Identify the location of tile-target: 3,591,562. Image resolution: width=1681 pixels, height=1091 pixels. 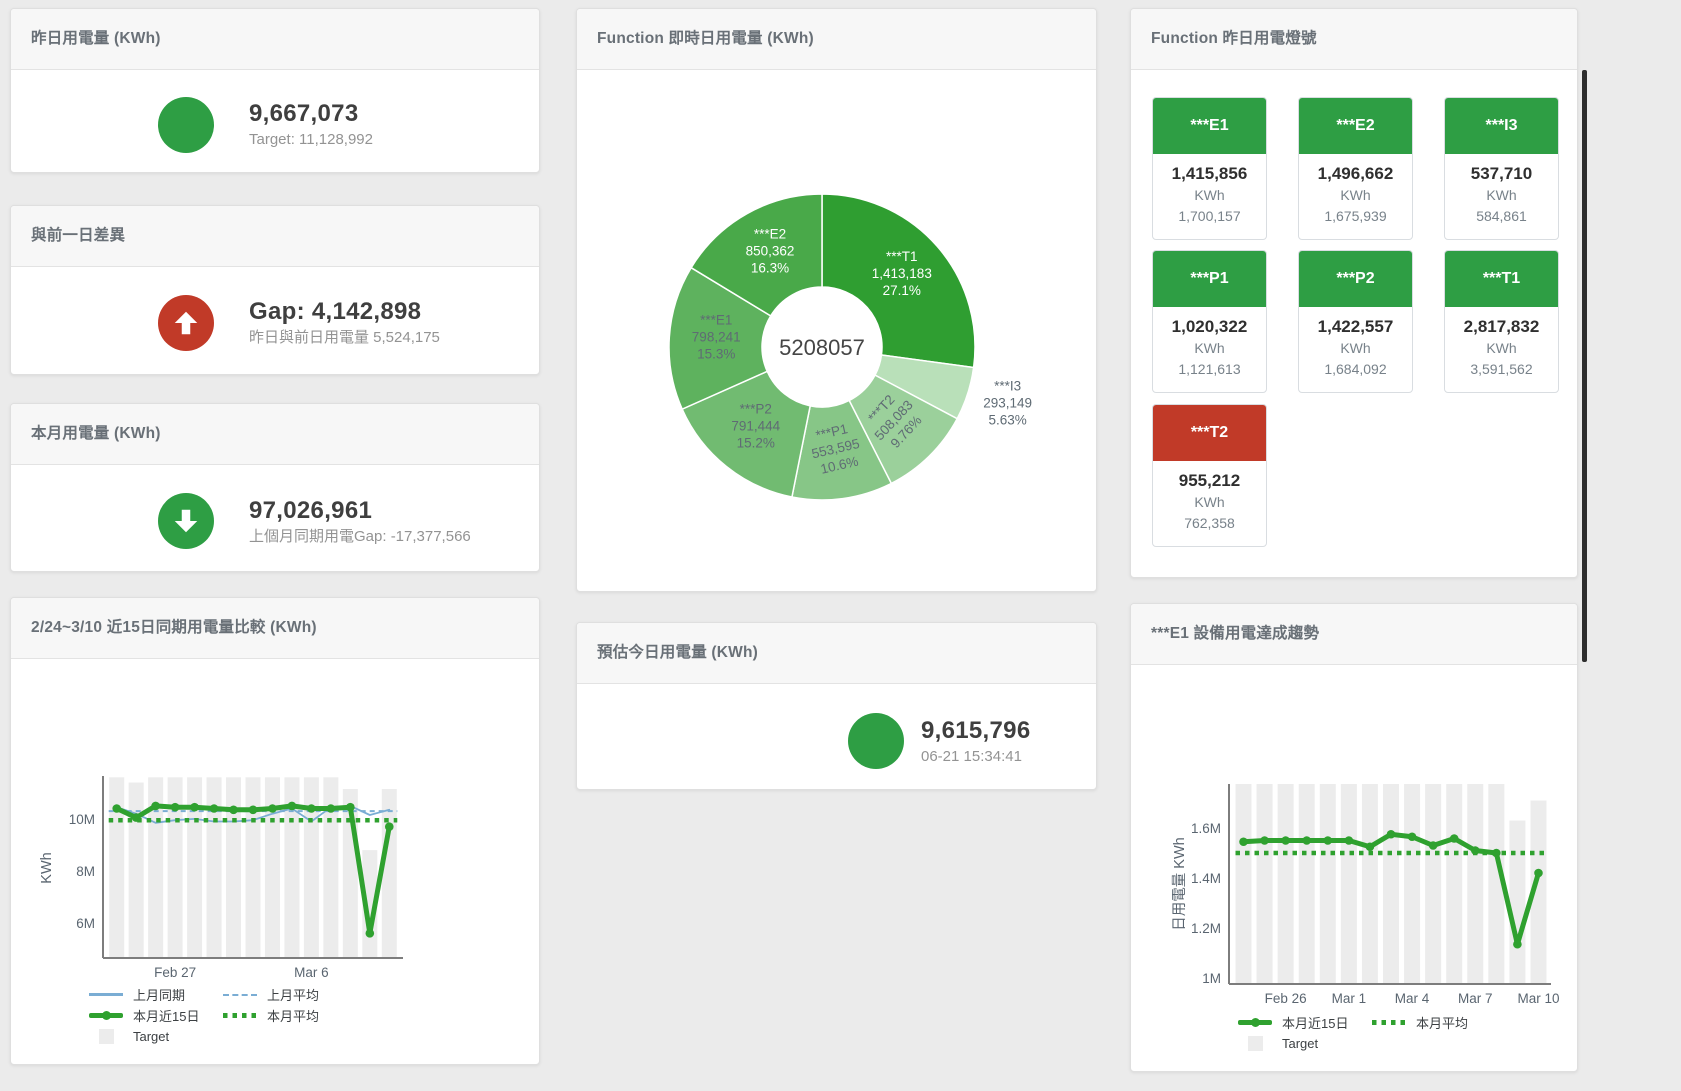
(1501, 369).